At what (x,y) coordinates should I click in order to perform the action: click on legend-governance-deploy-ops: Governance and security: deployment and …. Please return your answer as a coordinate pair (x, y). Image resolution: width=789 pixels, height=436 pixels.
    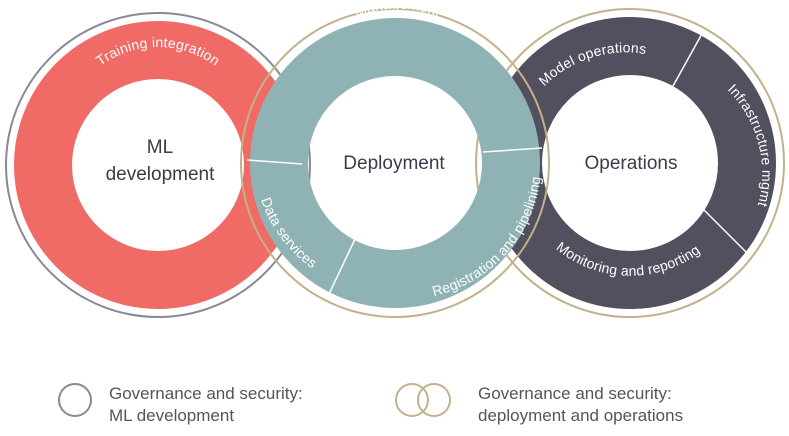
    Looking at the image, I should click on (536, 403).